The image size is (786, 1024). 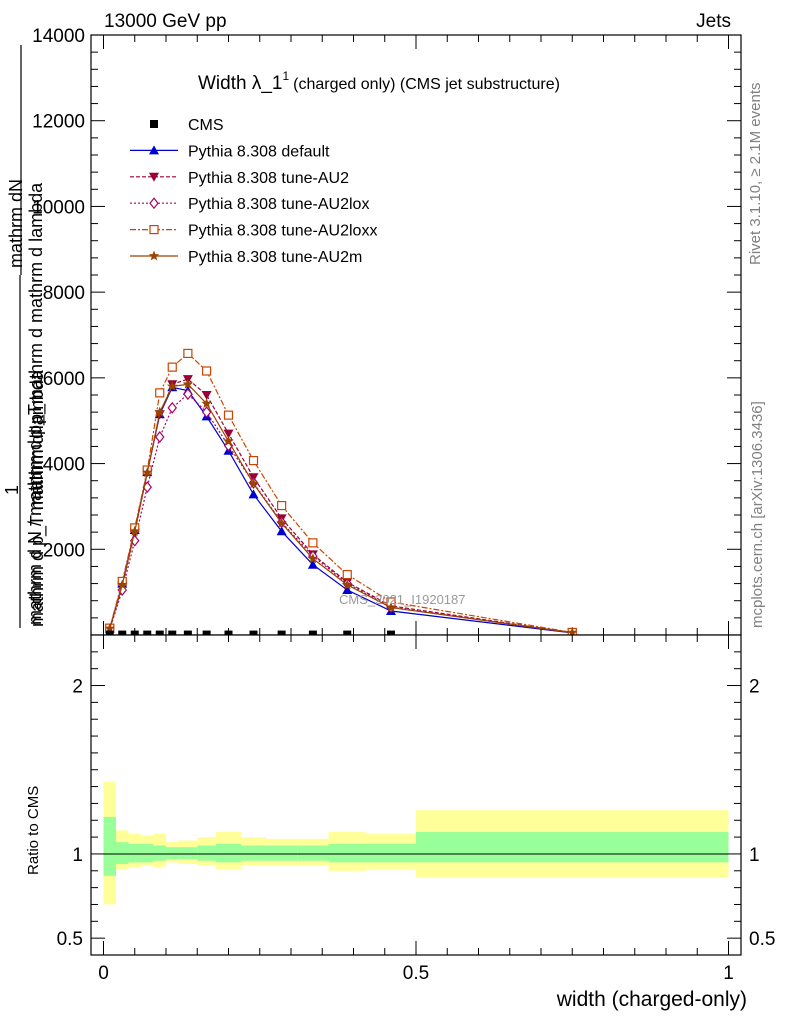 I want to click on ratio-ytick-label: 0.5, so click(x=70, y=939).